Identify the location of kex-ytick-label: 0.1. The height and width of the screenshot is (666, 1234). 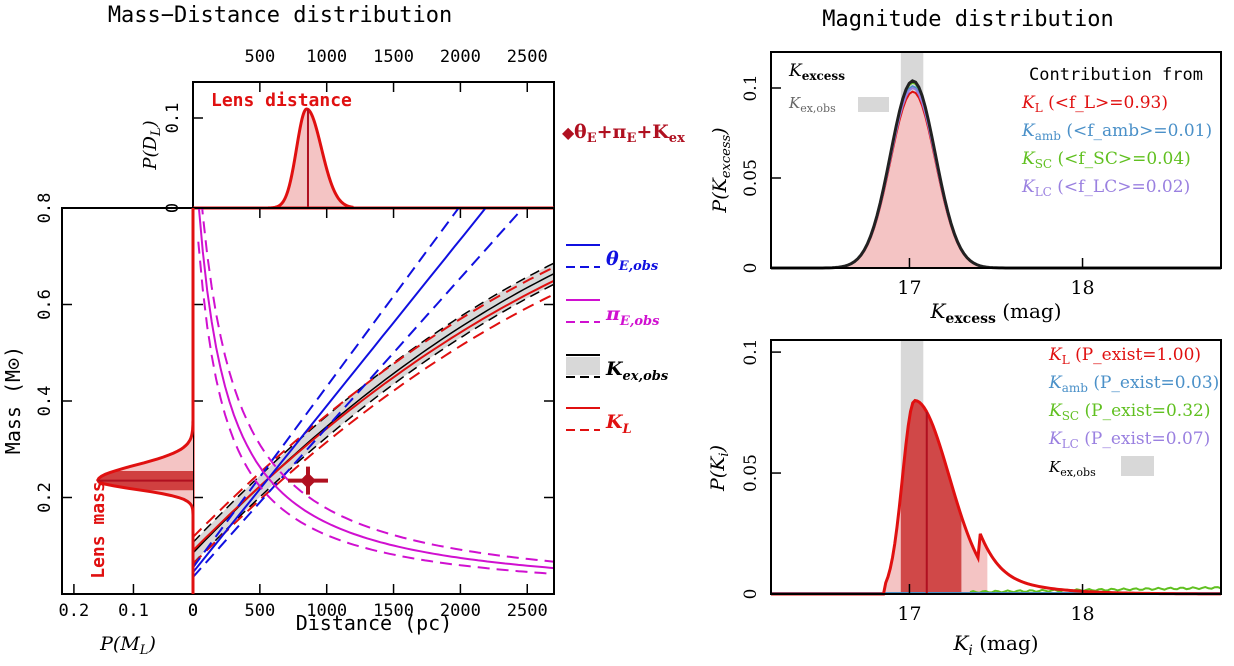
(751, 87).